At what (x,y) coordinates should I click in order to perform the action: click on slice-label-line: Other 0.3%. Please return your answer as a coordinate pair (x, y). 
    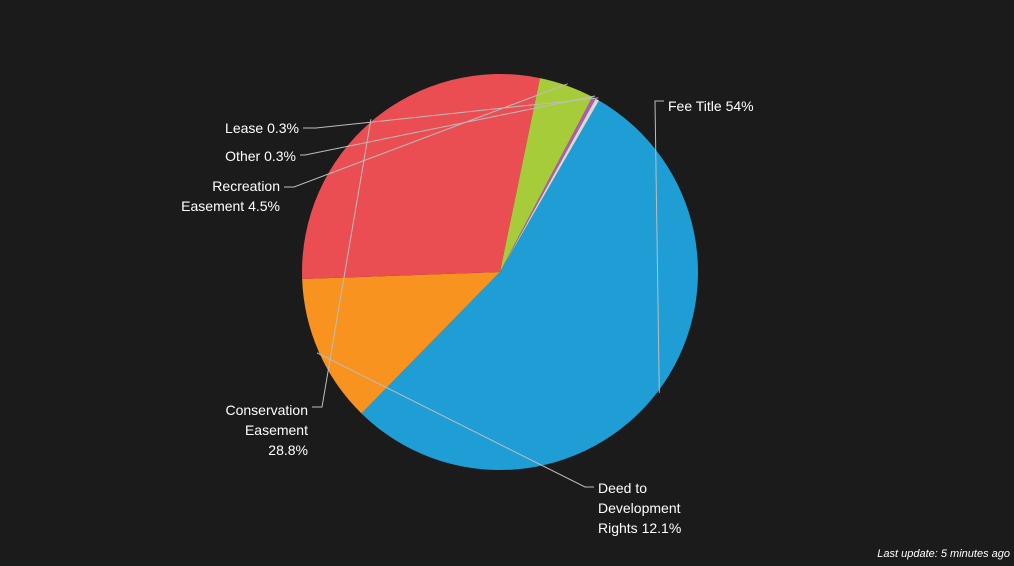
    Looking at the image, I should click on (260, 156).